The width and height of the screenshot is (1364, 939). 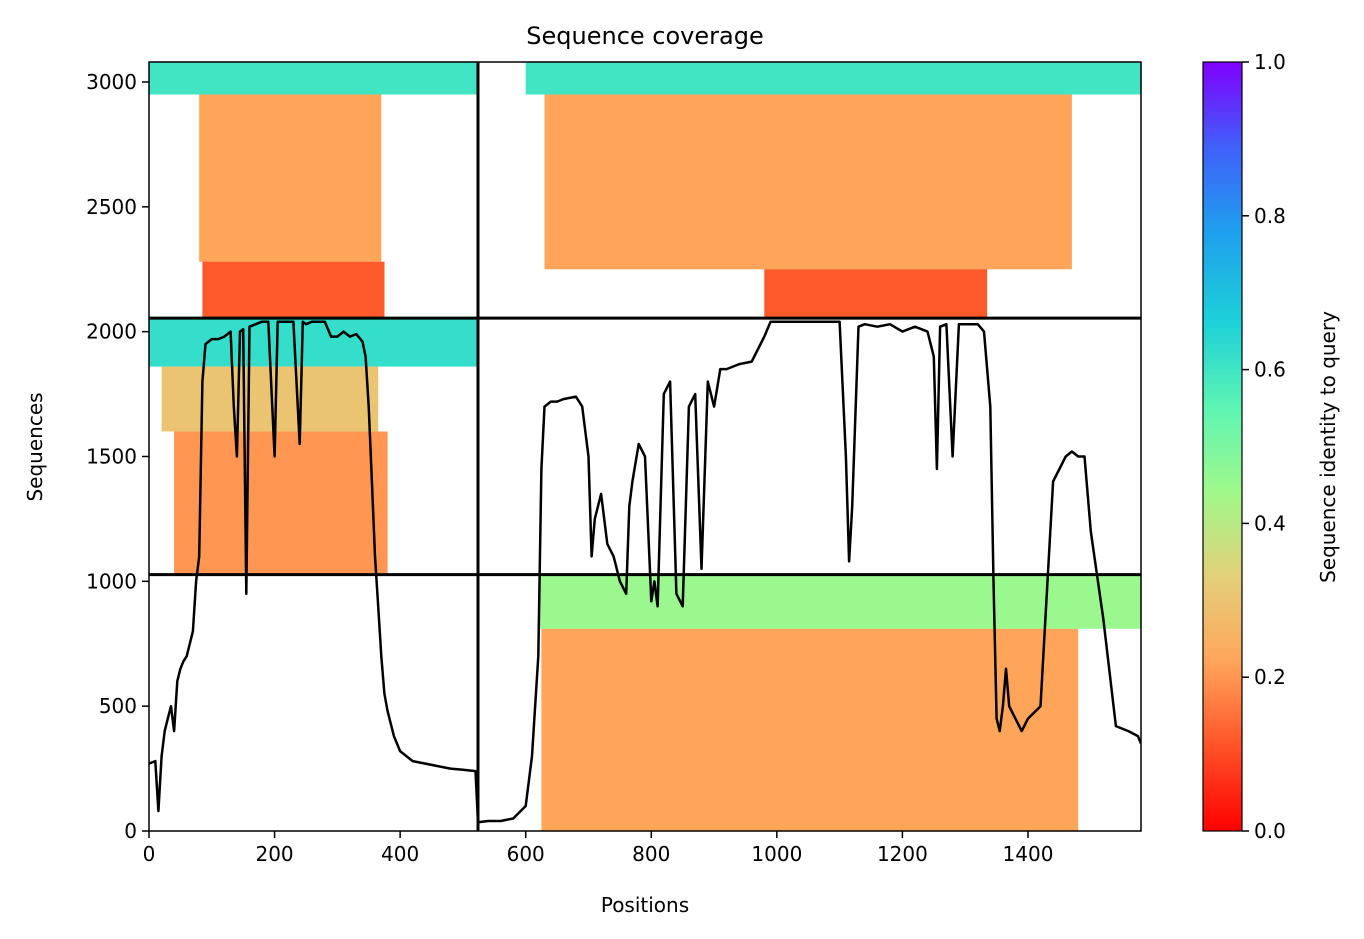 What do you see at coordinates (111, 332) in the screenshot?
I see `y-tick-label-2000: 2000` at bounding box center [111, 332].